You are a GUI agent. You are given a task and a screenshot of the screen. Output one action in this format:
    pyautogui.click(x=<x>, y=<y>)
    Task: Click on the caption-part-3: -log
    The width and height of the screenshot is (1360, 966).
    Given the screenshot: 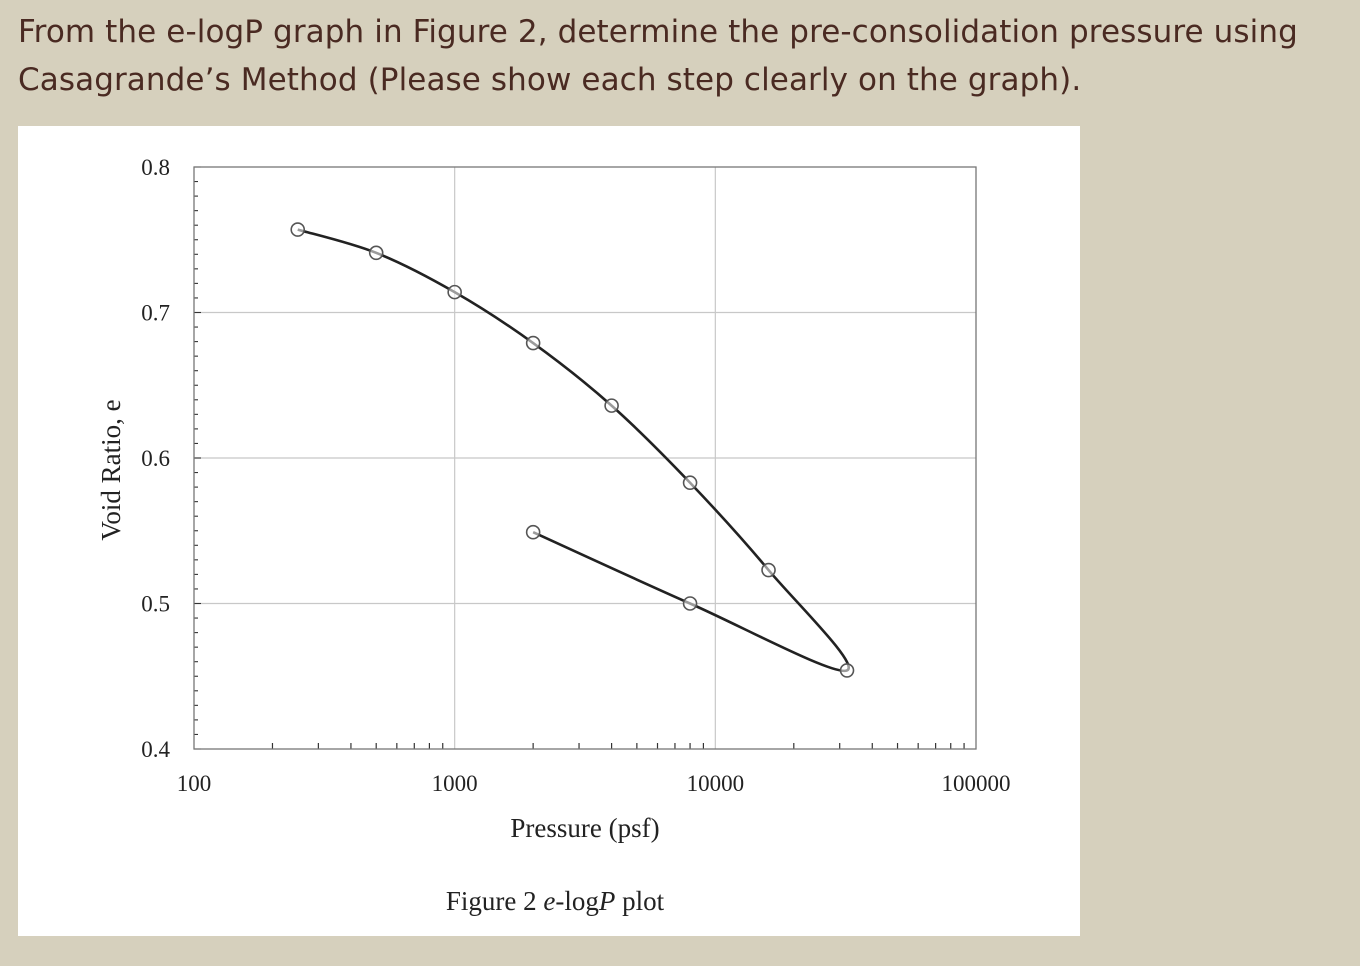 What is the action you would take?
    pyautogui.click(x=577, y=901)
    